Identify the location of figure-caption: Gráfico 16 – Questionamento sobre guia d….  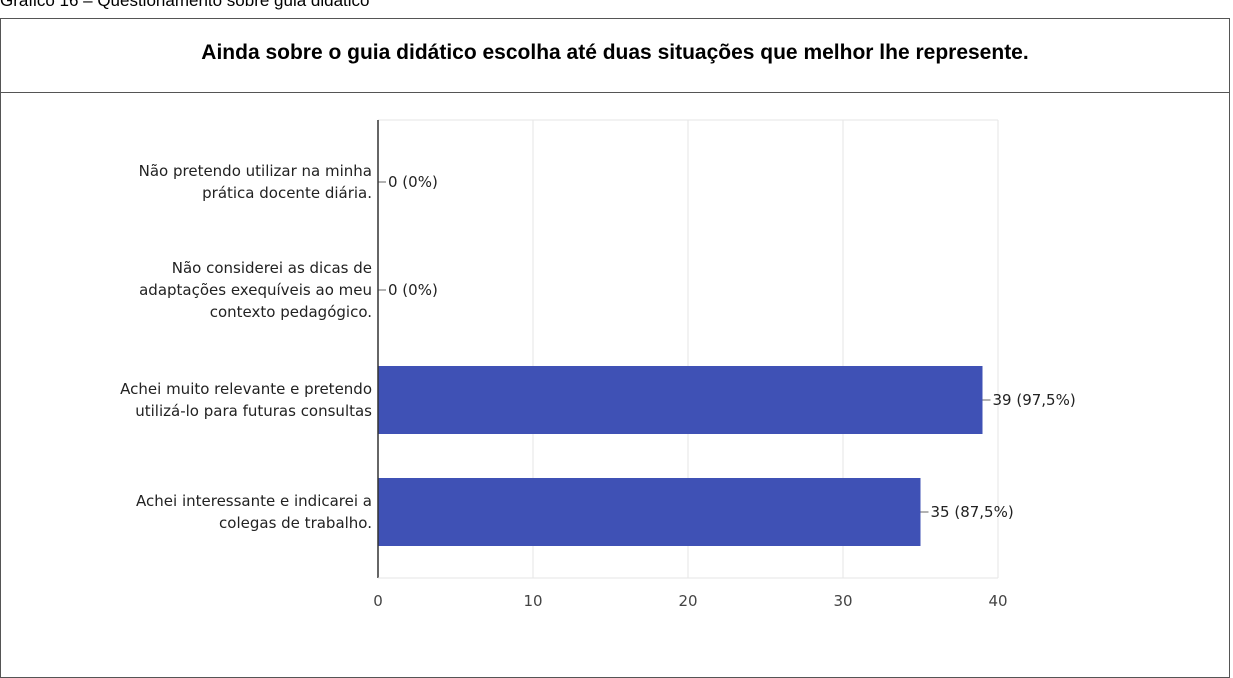
(185, 5).